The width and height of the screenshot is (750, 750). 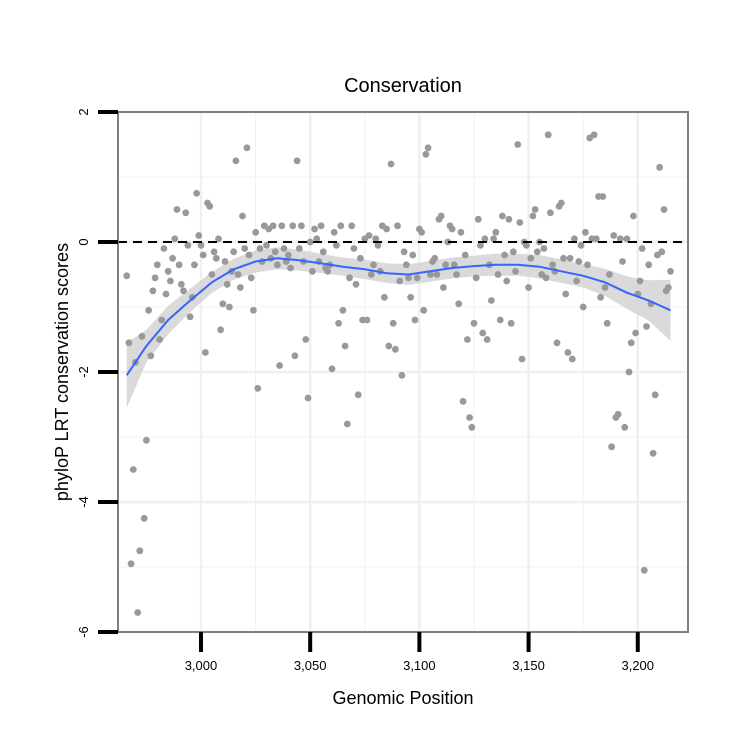 I want to click on x-tick-label: 3,000, so click(x=201, y=665).